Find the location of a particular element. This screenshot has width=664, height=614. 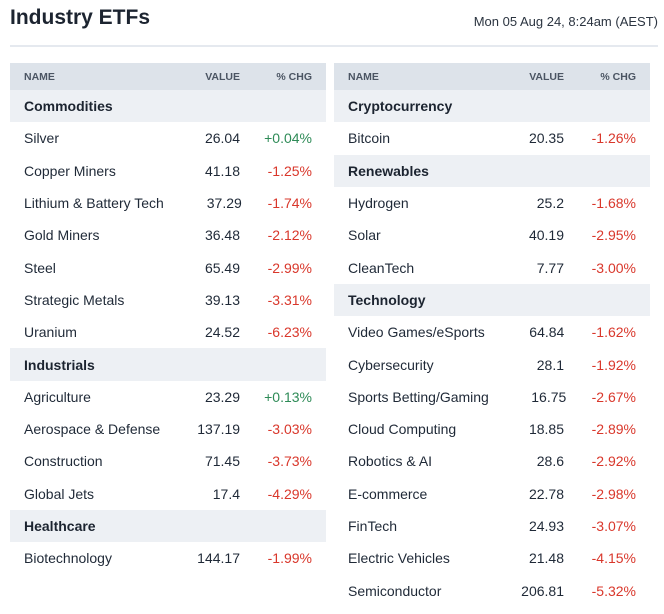

etf-name: Silver is located at coordinates (42, 138).